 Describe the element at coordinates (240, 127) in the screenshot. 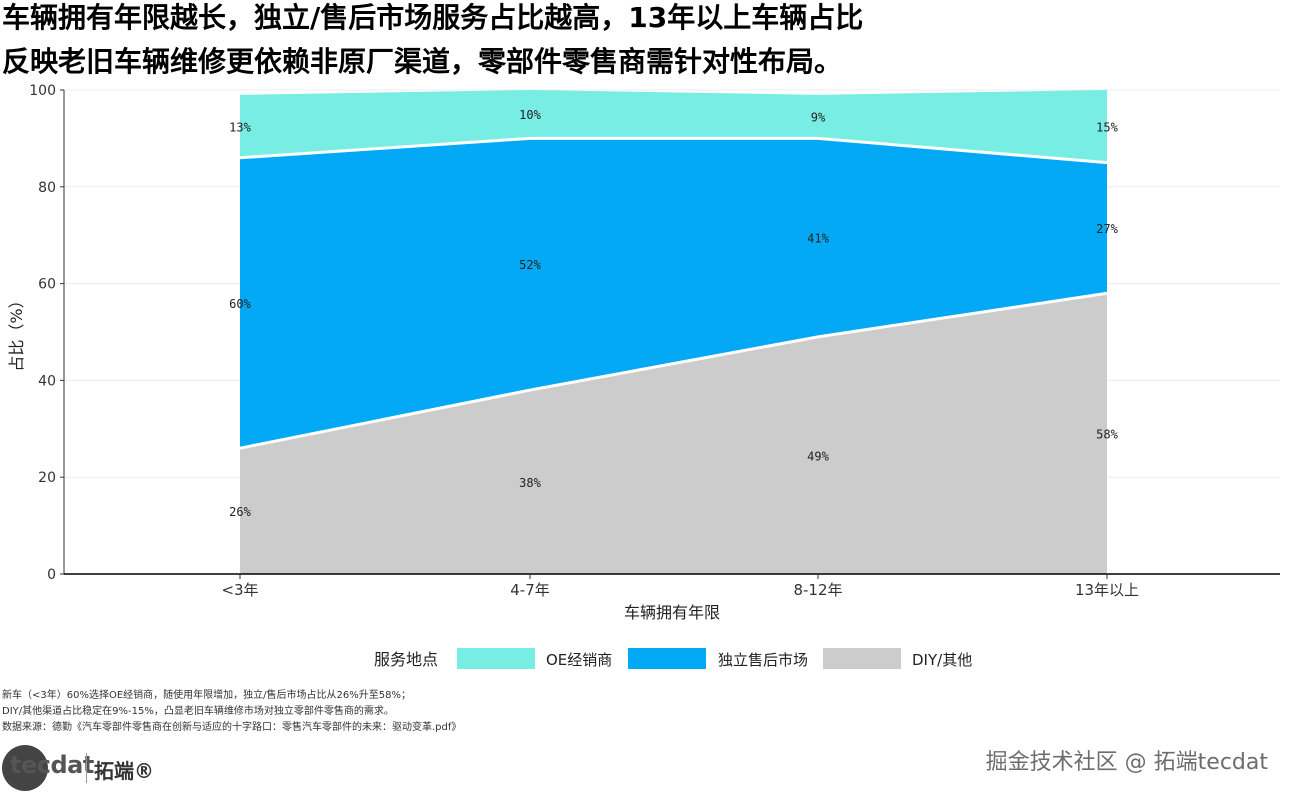

I see `data-label: 13%` at that location.